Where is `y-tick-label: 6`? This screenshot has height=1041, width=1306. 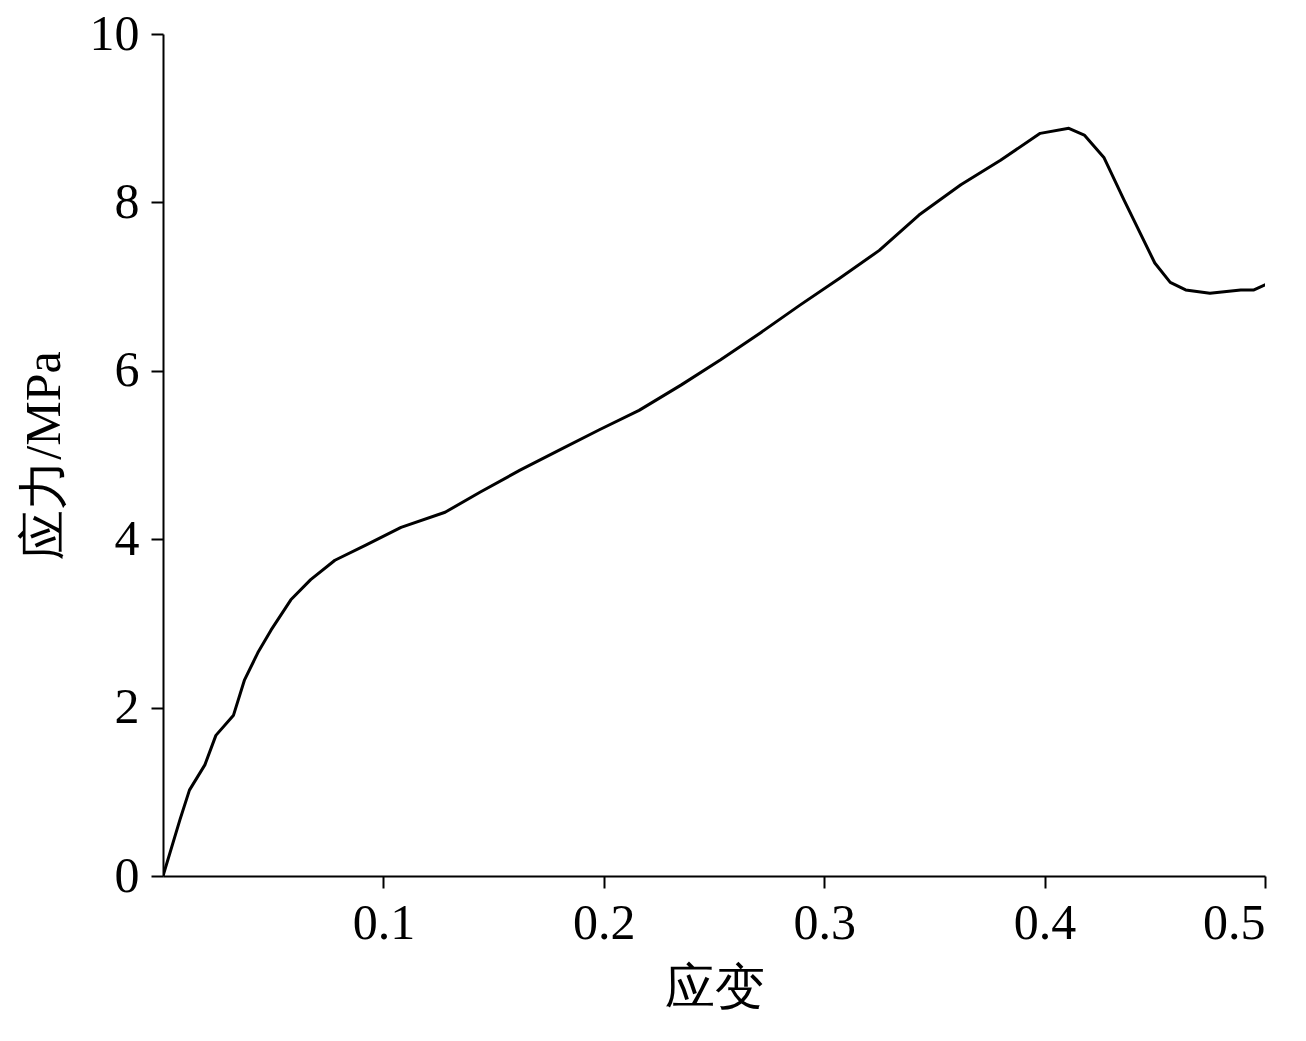
y-tick-label: 6 is located at coordinates (127, 369).